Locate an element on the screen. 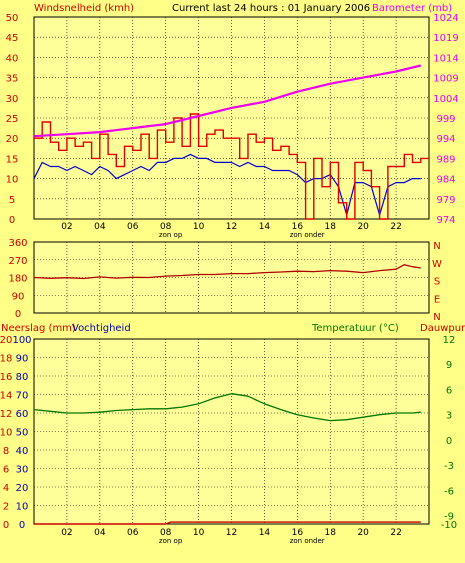  wind-tick-label: 15 is located at coordinates (12, 159).